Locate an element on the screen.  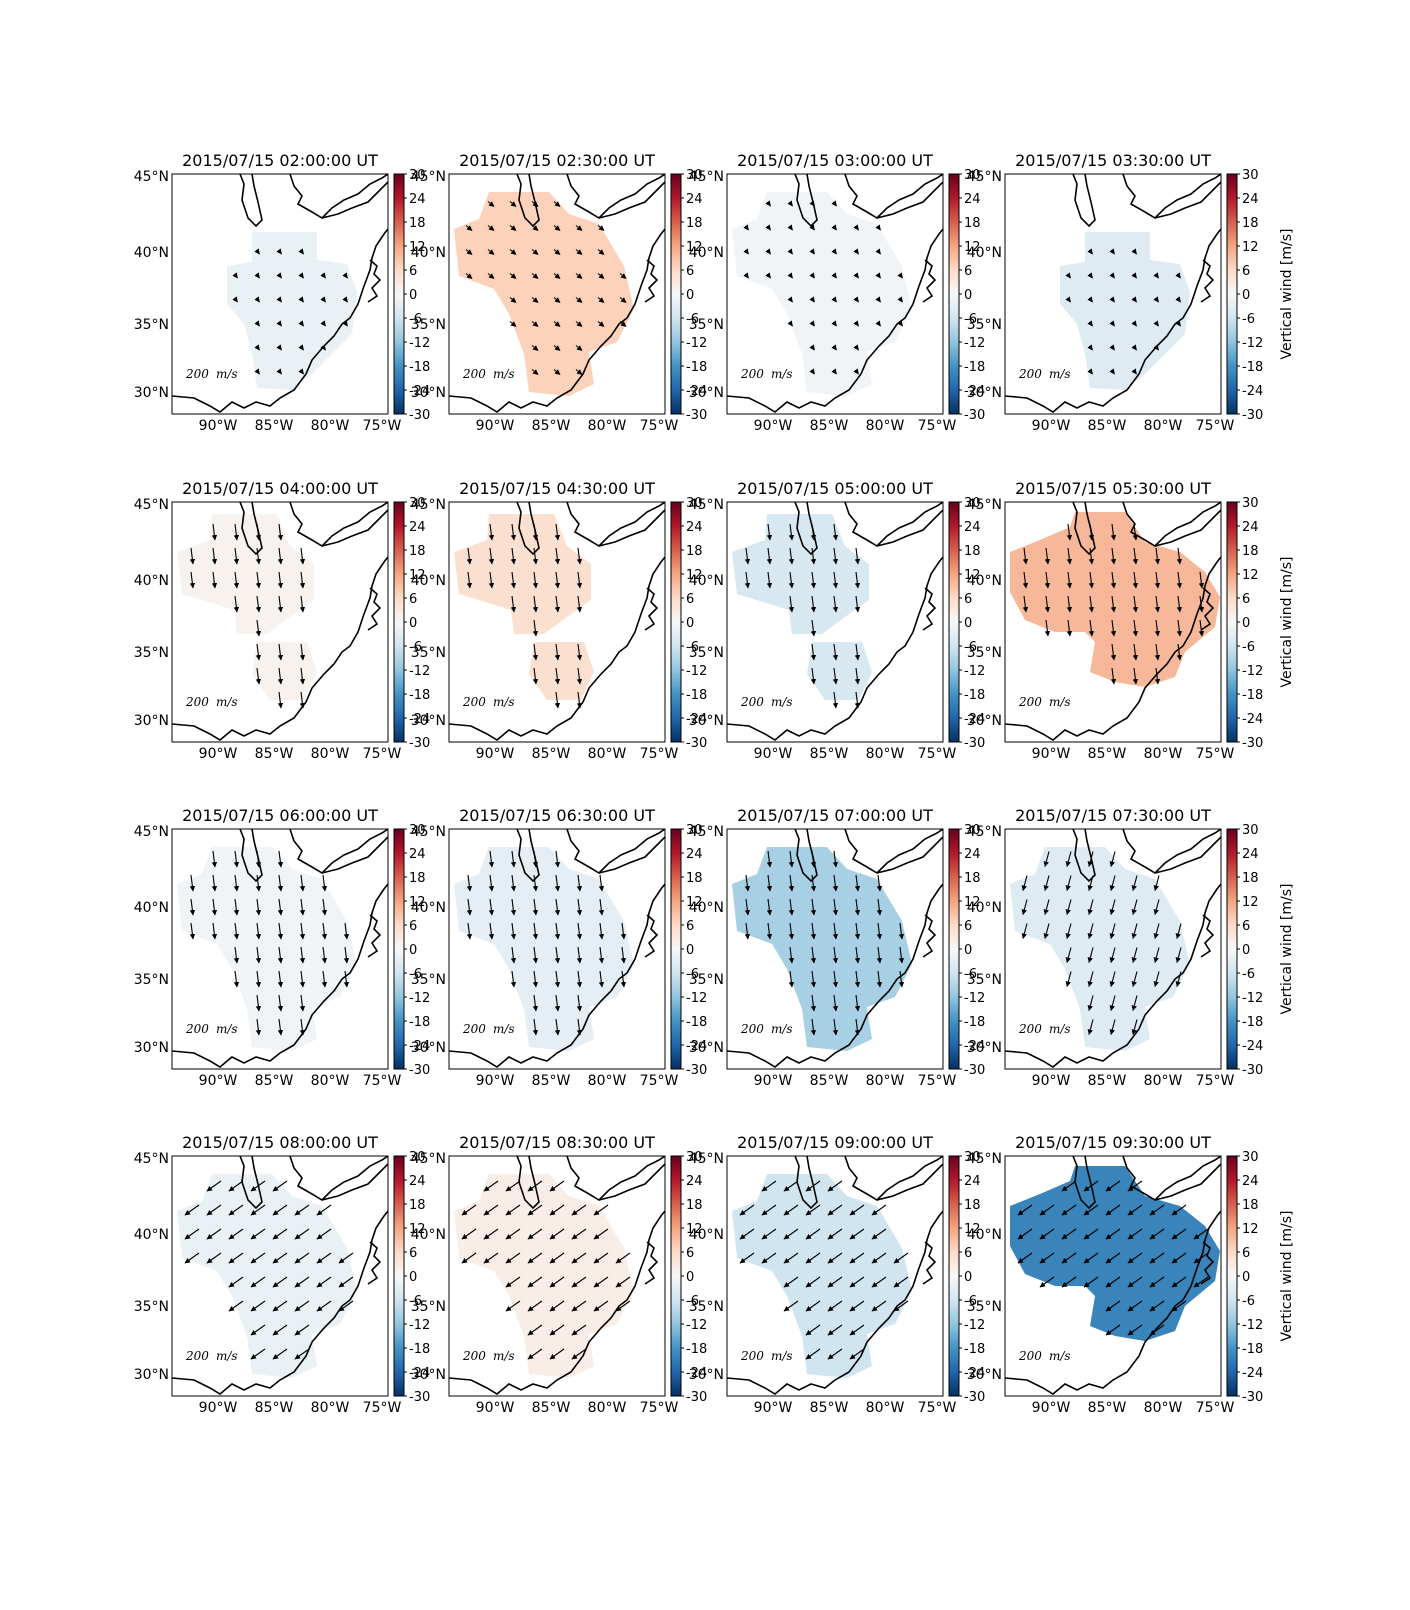
colorbar-tick-label: -6 is located at coordinates (692, 1301).